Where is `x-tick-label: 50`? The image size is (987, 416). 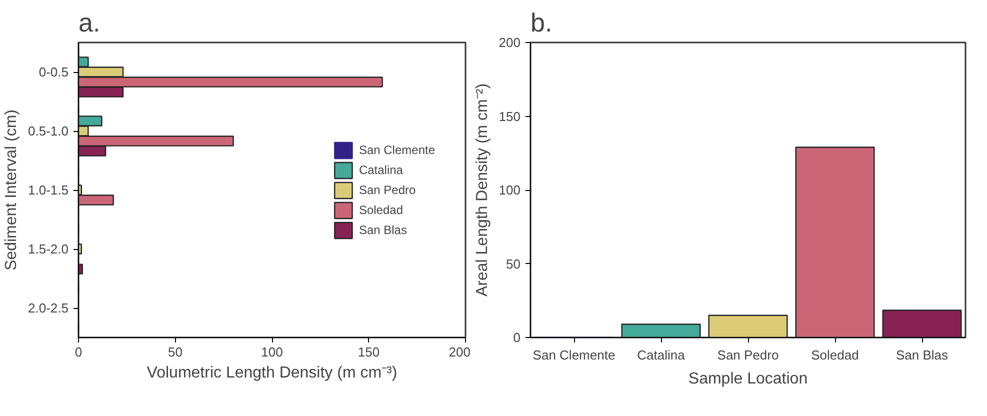 x-tick-label: 50 is located at coordinates (175, 352).